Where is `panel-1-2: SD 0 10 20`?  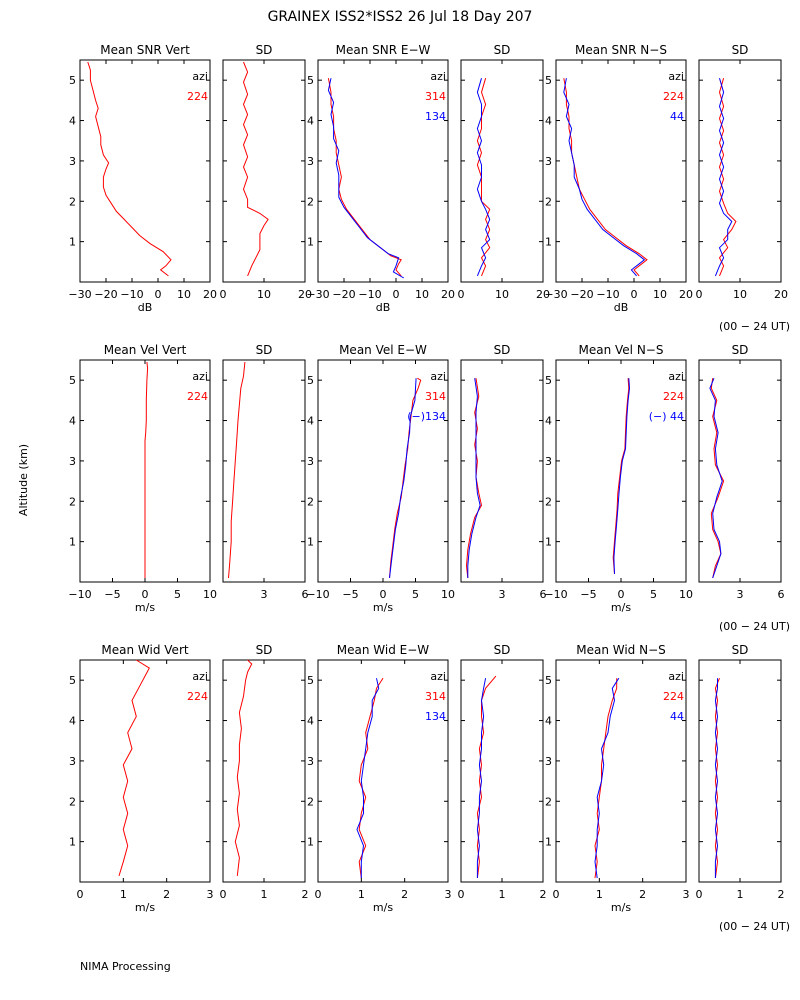
panel-1-2: SD 0 10 20 is located at coordinates (266, 172).